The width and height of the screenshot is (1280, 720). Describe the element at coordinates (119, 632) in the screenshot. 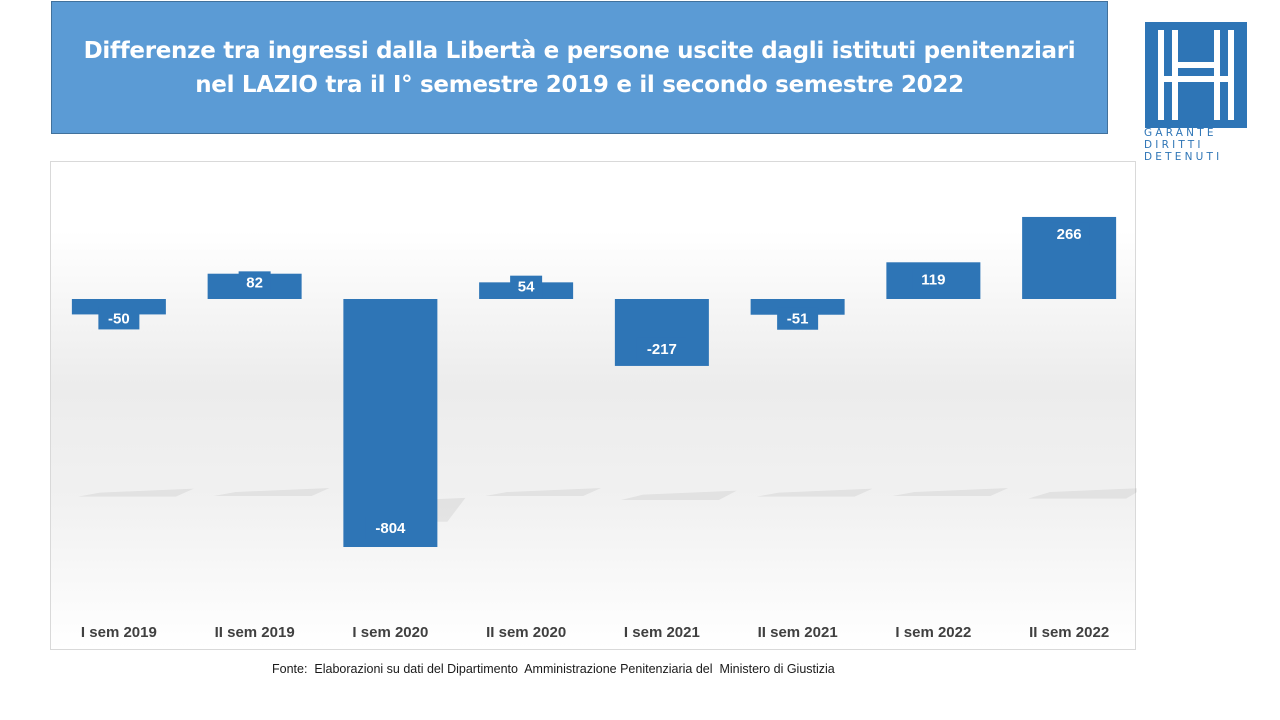

I see `x-tick-label: I sem 2019` at that location.